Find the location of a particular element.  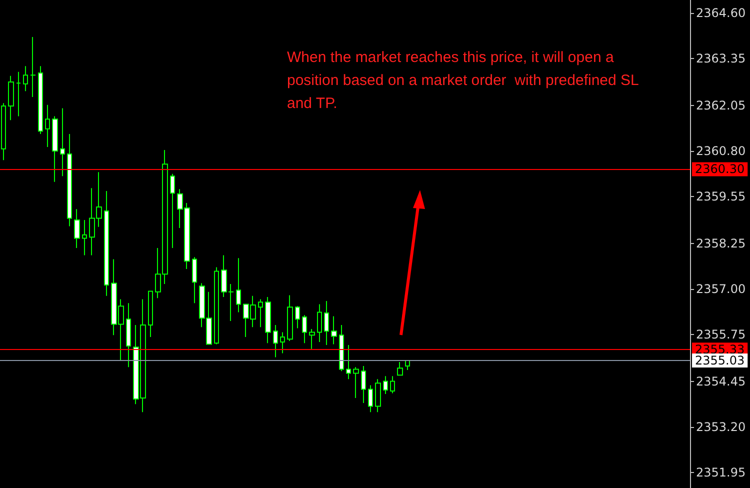

ref-line-label: 2355.33 is located at coordinates (720, 349).